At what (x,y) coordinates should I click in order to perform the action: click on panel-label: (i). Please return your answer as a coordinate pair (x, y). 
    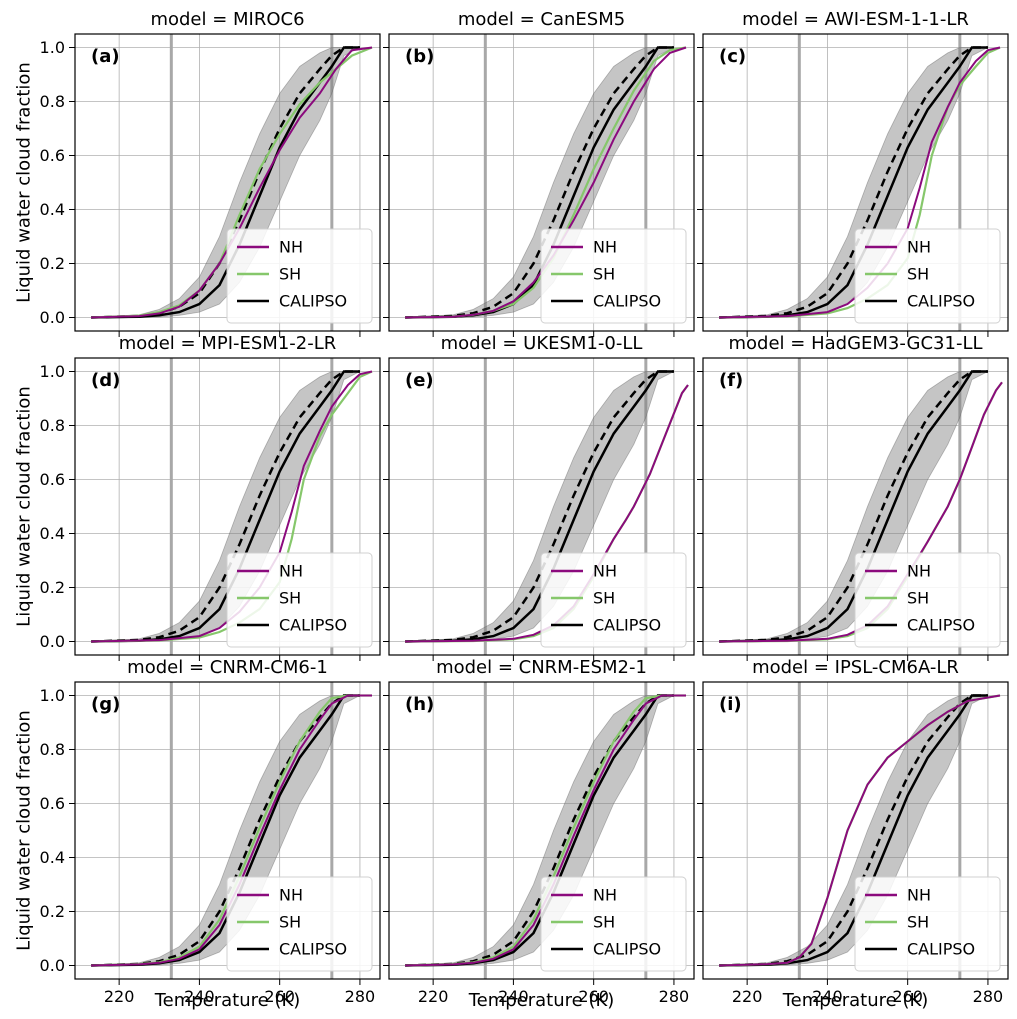
    Looking at the image, I should click on (730, 704).